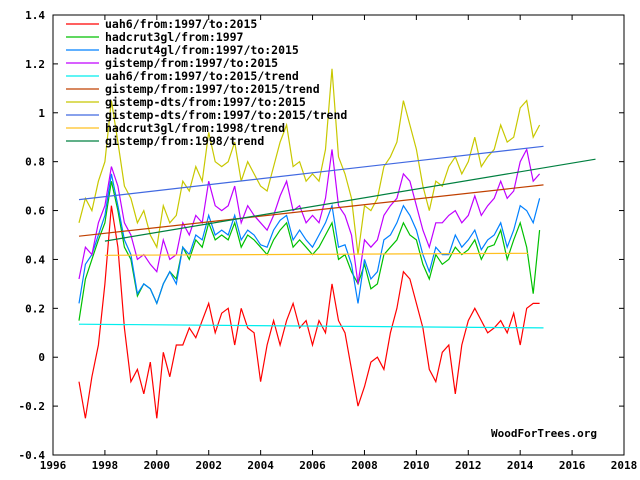  I want to click on x-tick-label: 1998, so click(105, 465).